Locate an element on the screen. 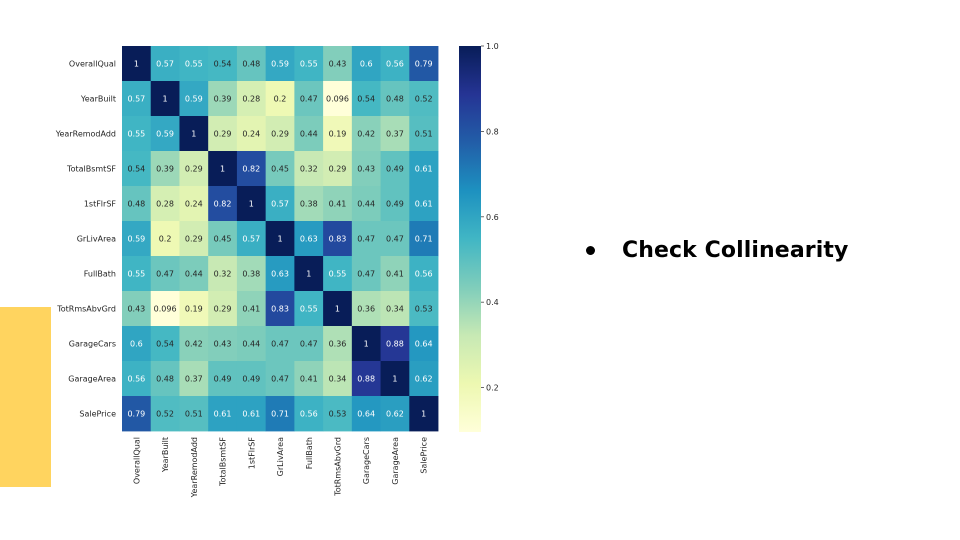  cell-value-label: 0.49 is located at coordinates (395, 204).